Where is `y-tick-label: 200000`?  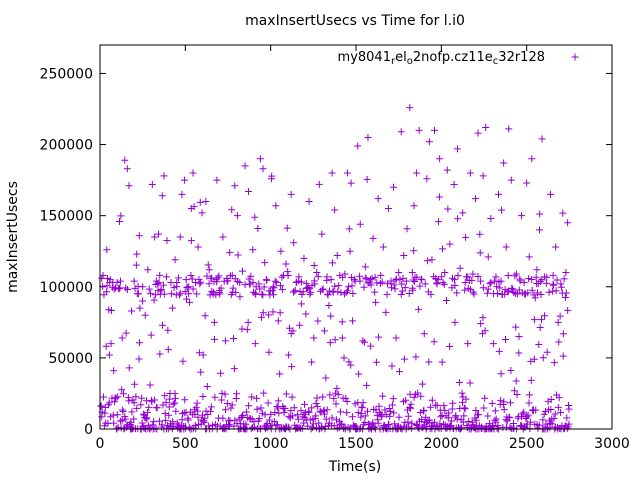 y-tick-label: 200000 is located at coordinates (66, 146).